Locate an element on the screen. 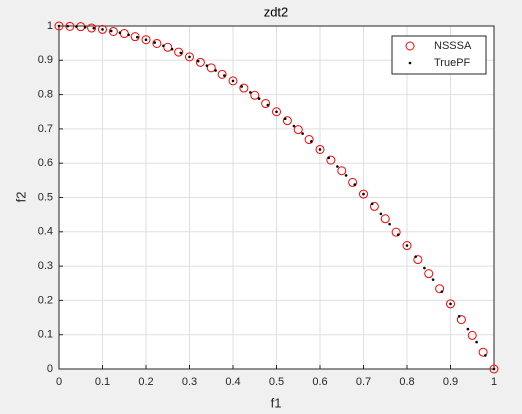  y-tick-label: 0.1 is located at coordinates (45, 335).